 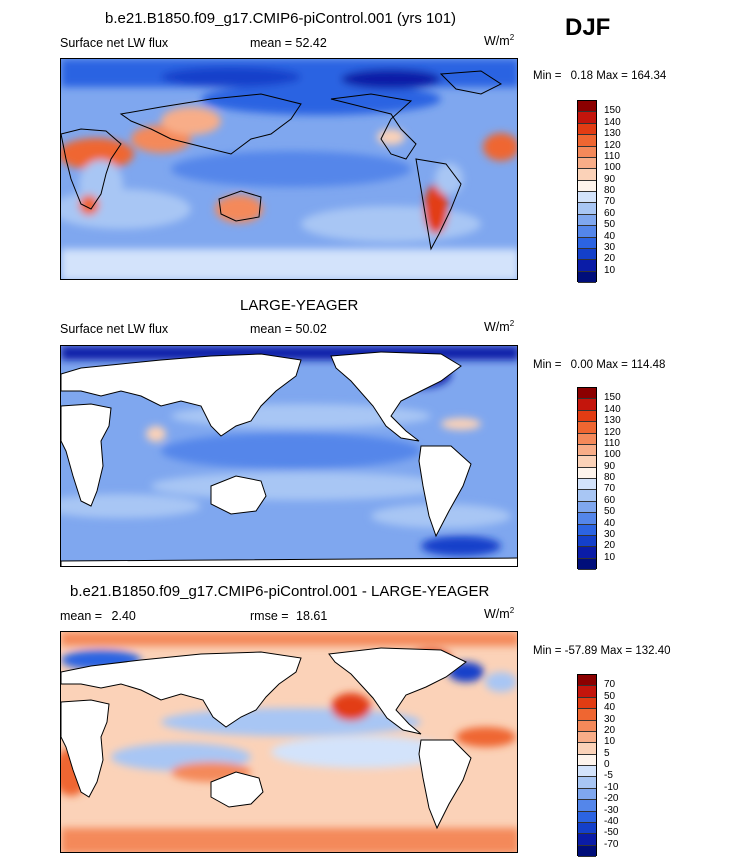 I want to click on panel3-colorbar, so click(x=587, y=765).